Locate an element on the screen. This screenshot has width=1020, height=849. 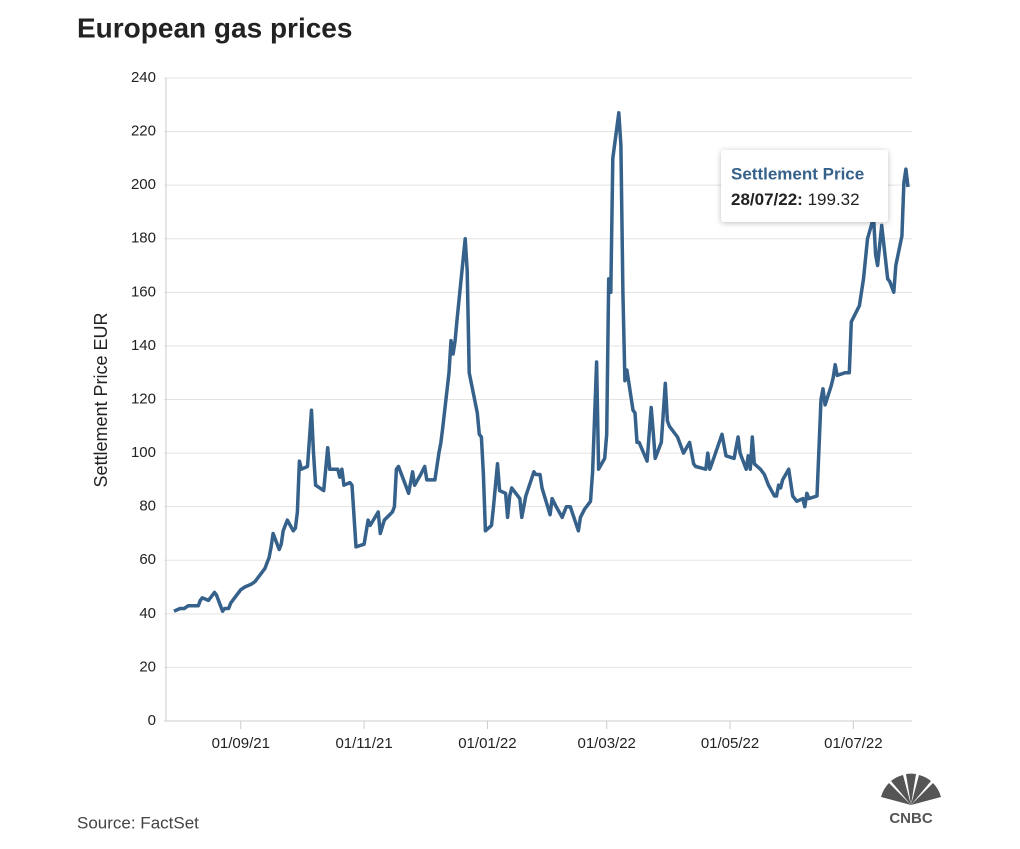
logo-text: CNBC is located at coordinates (910, 818).